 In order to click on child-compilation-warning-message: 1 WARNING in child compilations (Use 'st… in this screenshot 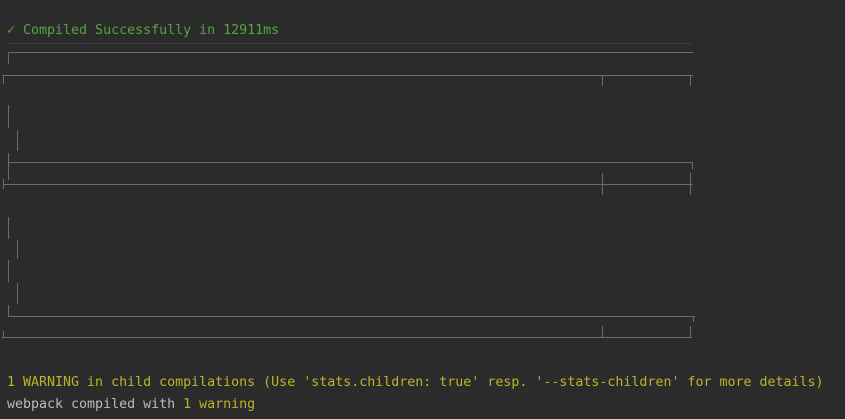, I will do `click(415, 382)`.